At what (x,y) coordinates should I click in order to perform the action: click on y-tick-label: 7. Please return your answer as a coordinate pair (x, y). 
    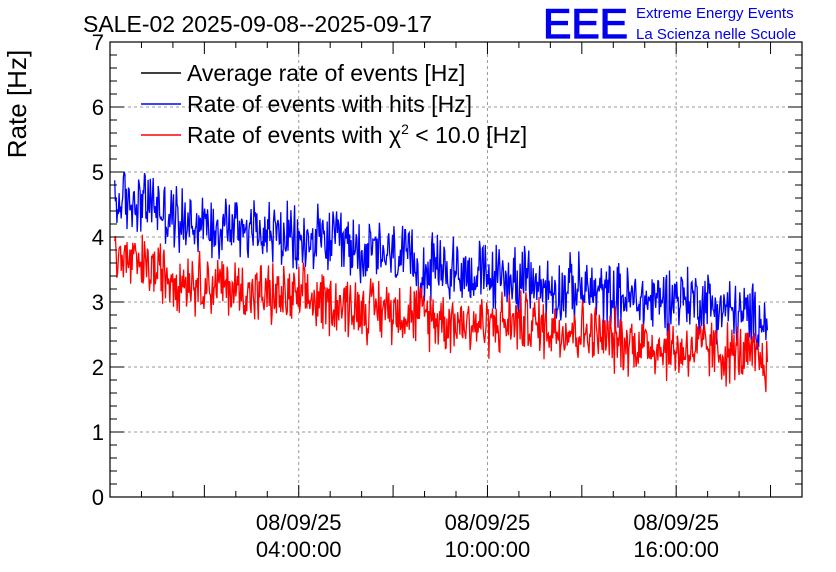
    Looking at the image, I should click on (98, 42).